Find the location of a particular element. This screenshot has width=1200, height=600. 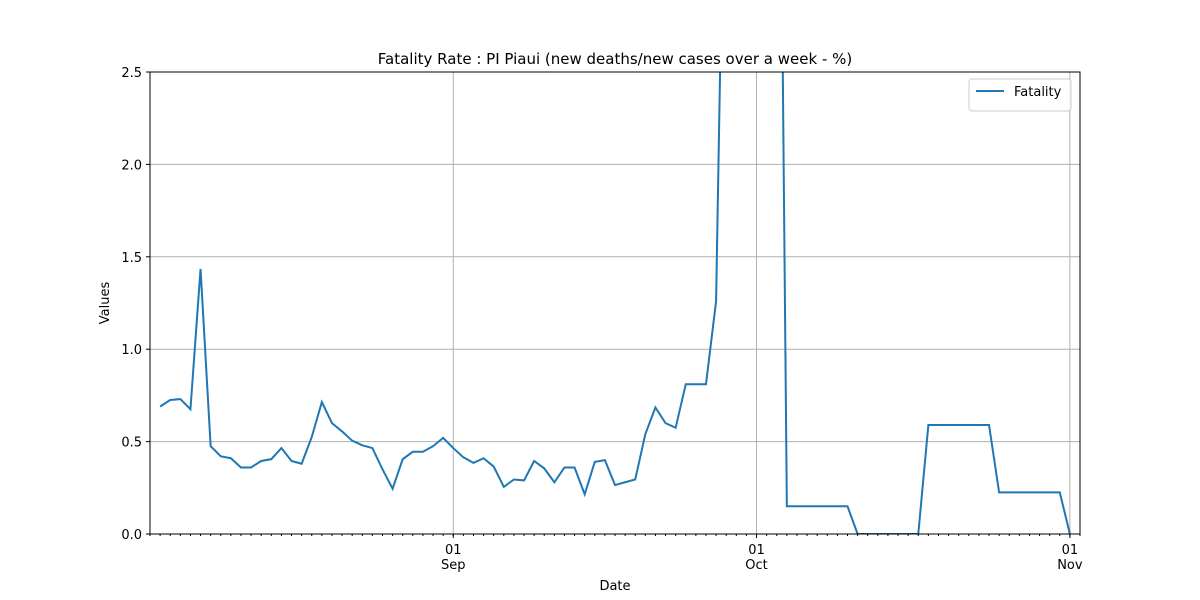

x-tick-label: 01 Nov is located at coordinates (1070, 558).